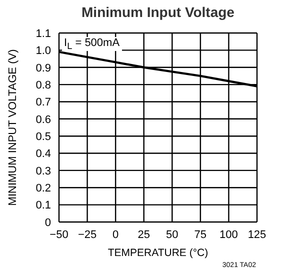 The width and height of the screenshot is (300, 278). Describe the element at coordinates (43, 206) in the screenshot. I see `y-tick-label: 0.1` at that location.